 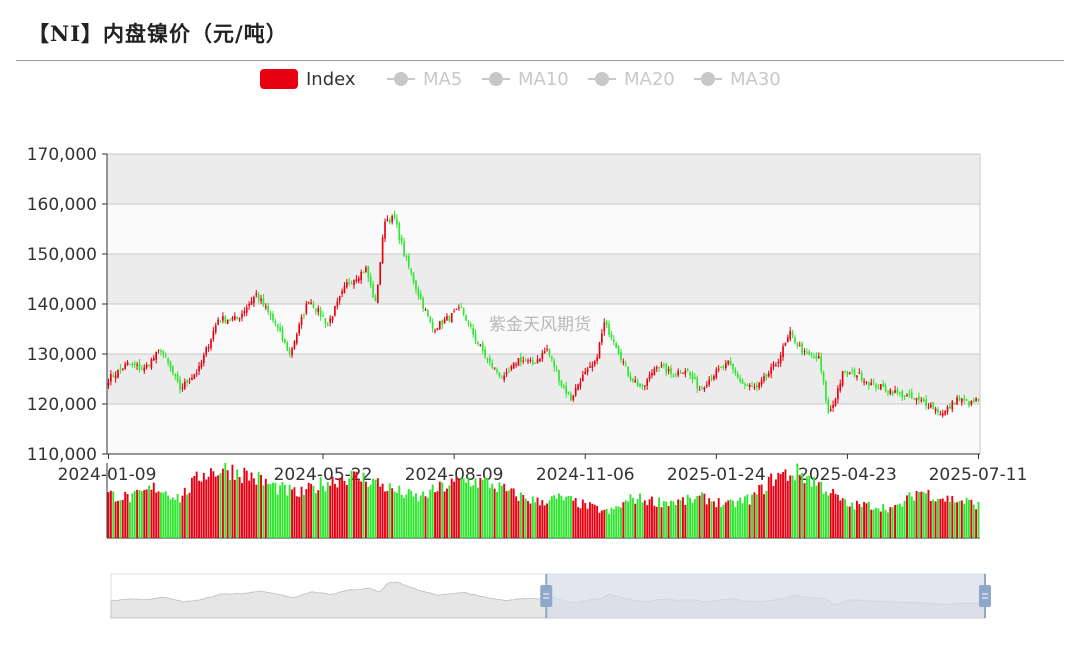 I want to click on zoom-slider, so click(x=550, y=596).